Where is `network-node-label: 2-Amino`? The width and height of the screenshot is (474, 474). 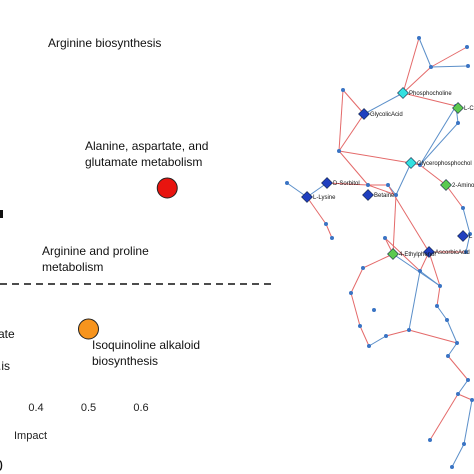 network-node-label: 2-Amino is located at coordinates (463, 186).